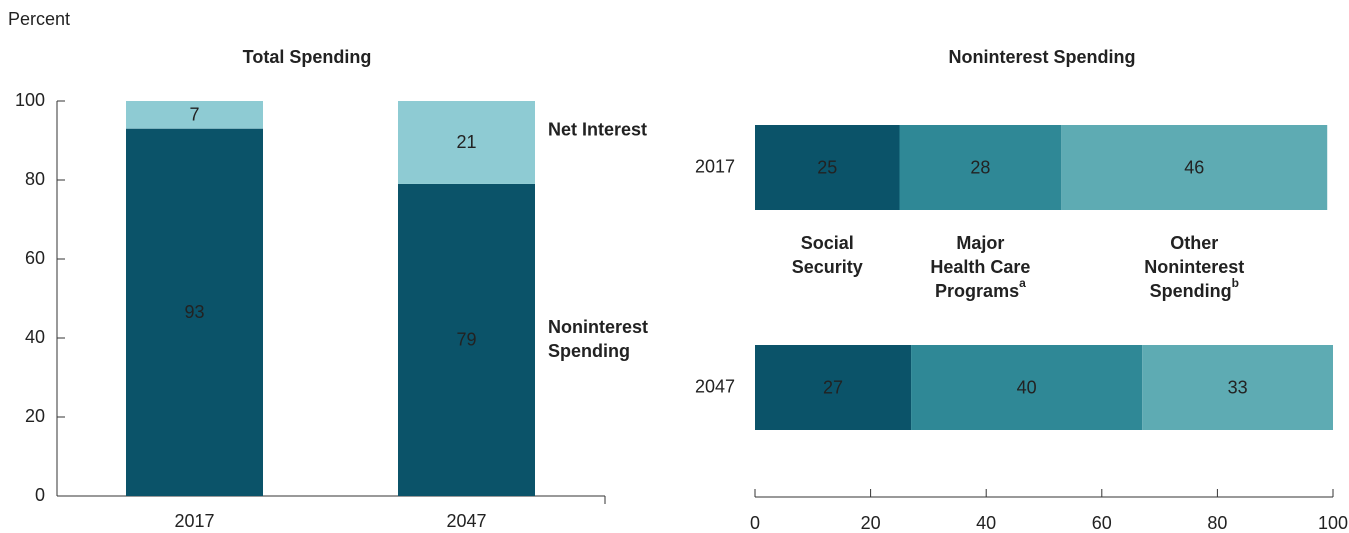 The image size is (1349, 533). Describe the element at coordinates (1217, 523) in the screenshot. I see `x-tick-label: 80` at that location.